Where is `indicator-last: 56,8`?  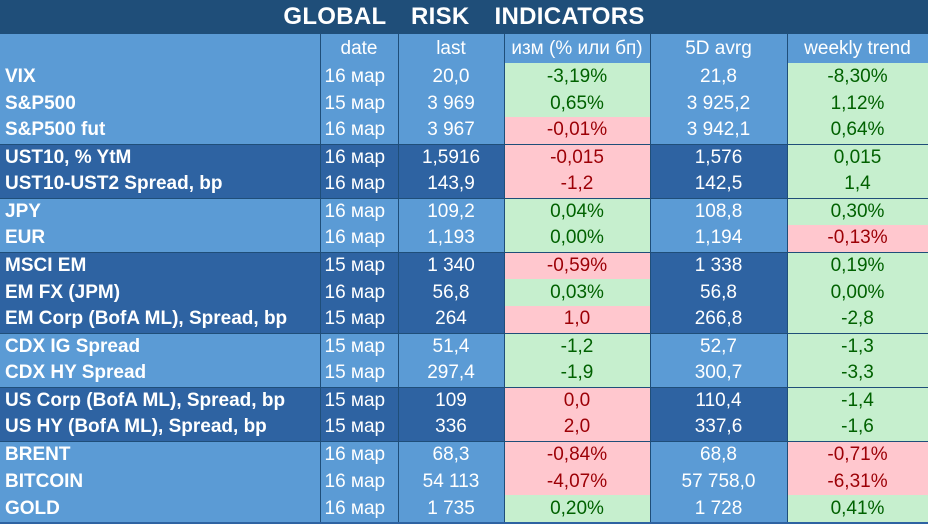 indicator-last: 56,8 is located at coordinates (451, 292).